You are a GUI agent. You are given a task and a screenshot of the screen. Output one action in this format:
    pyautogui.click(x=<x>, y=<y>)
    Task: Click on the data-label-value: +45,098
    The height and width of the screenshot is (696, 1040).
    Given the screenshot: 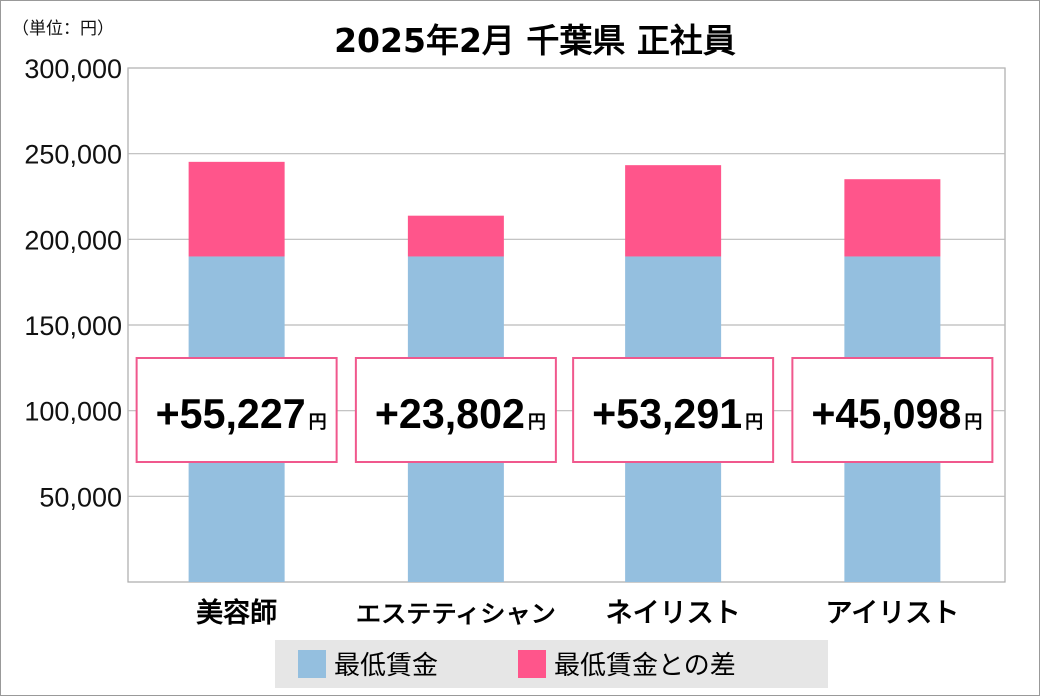 What is the action you would take?
    pyautogui.click(x=886, y=413)
    